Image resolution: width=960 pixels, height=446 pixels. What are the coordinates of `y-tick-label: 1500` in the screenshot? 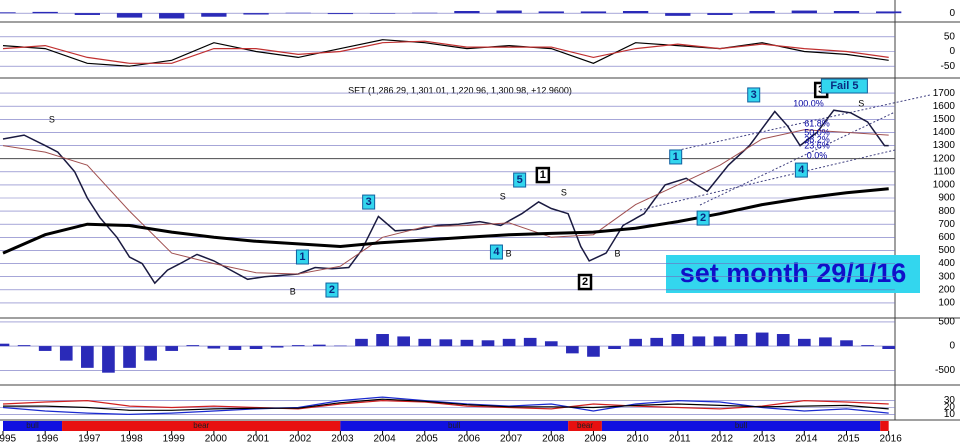 It's located at (944, 119).